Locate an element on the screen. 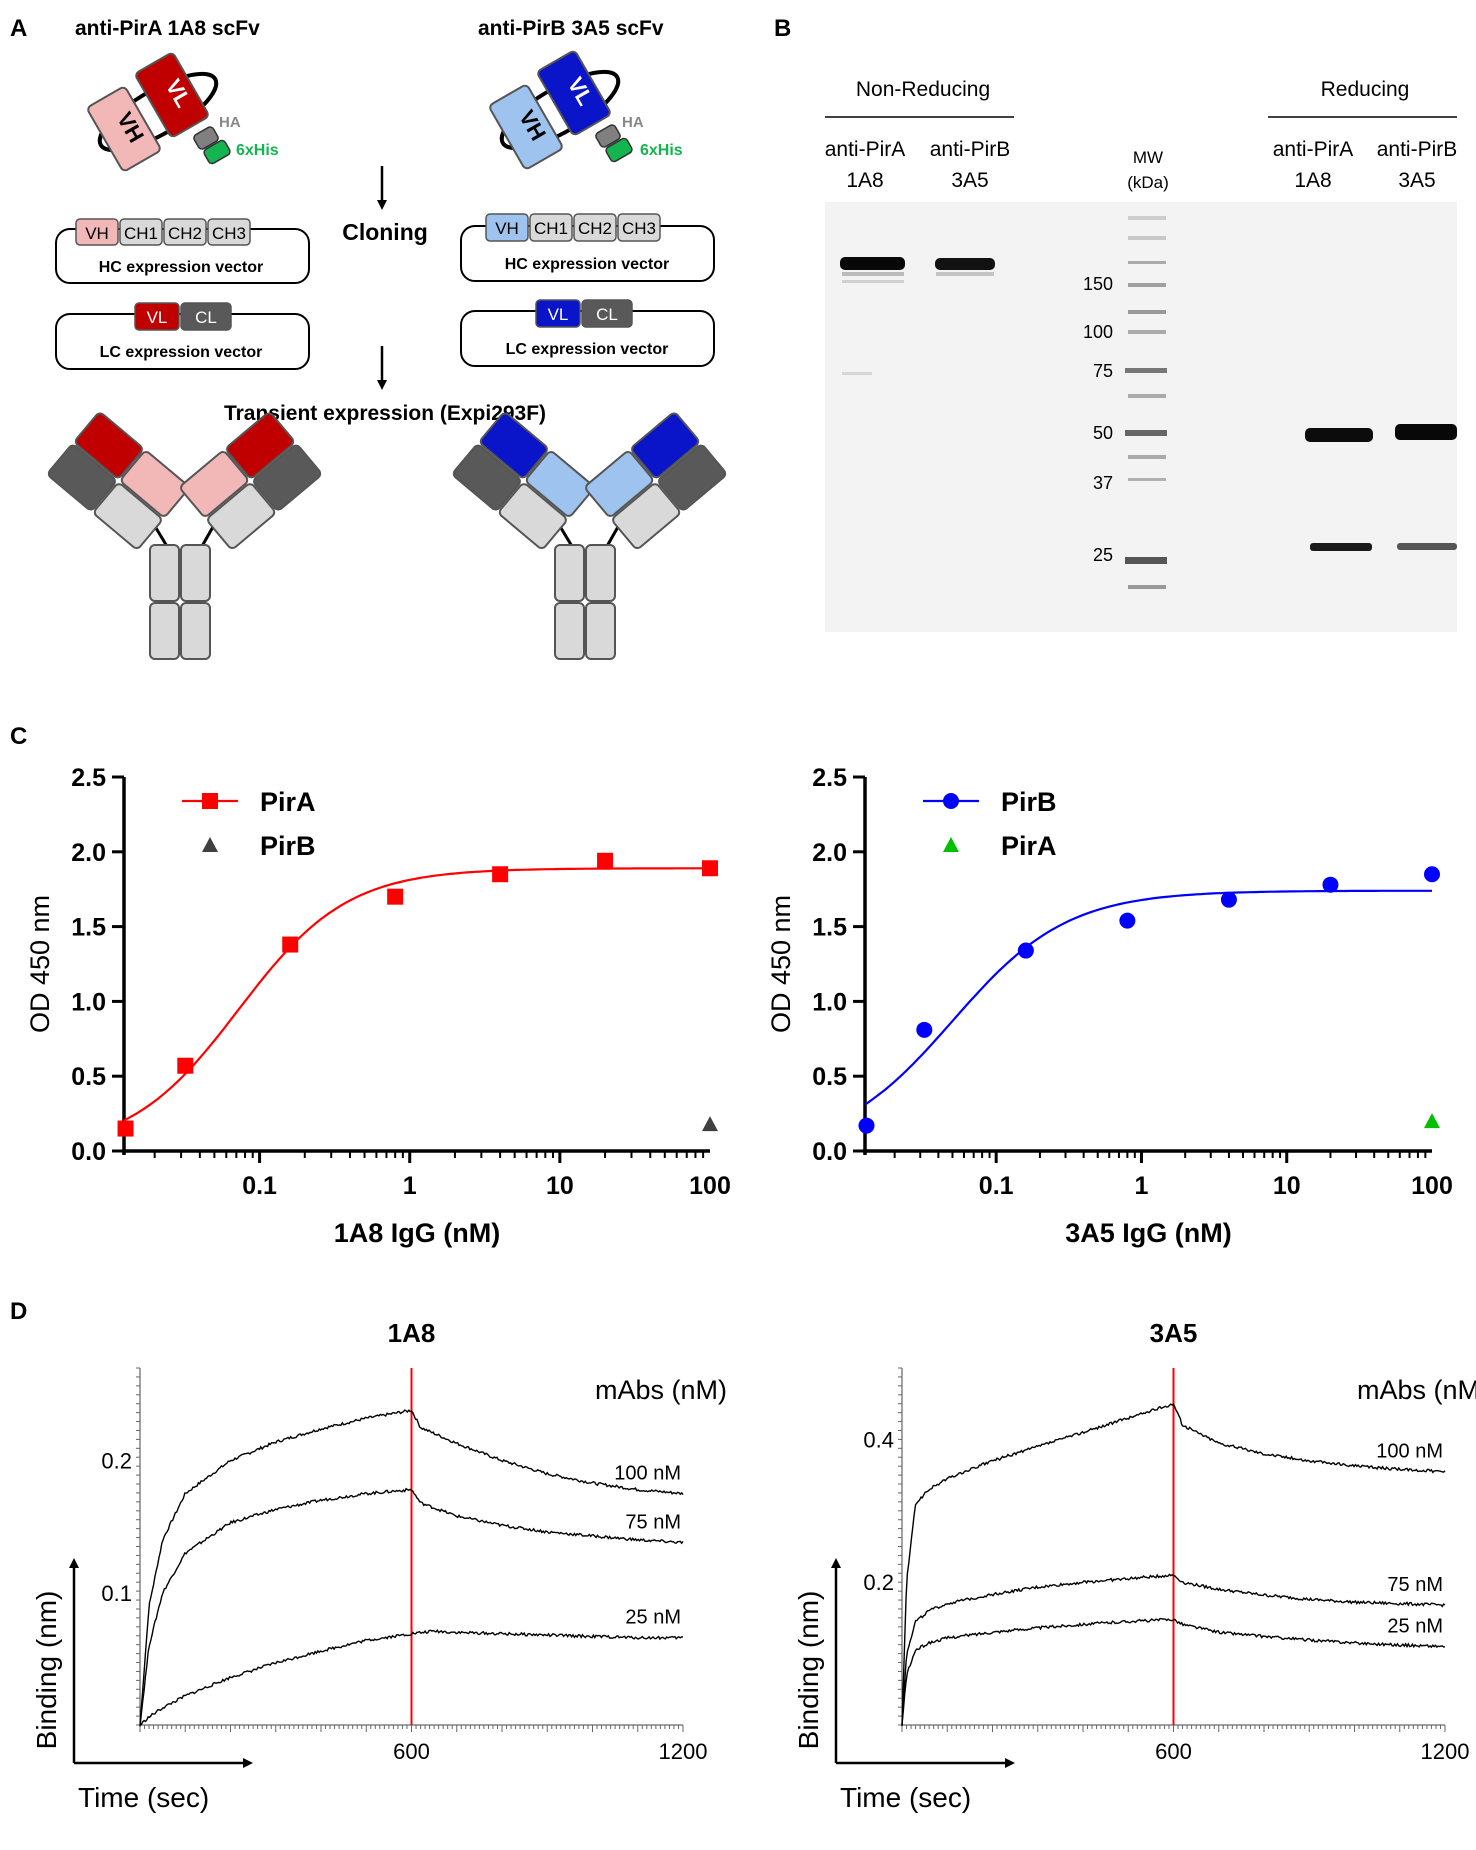 This screenshot has width=1476, height=1850. mw-marker: 100 is located at coordinates (1098, 332).